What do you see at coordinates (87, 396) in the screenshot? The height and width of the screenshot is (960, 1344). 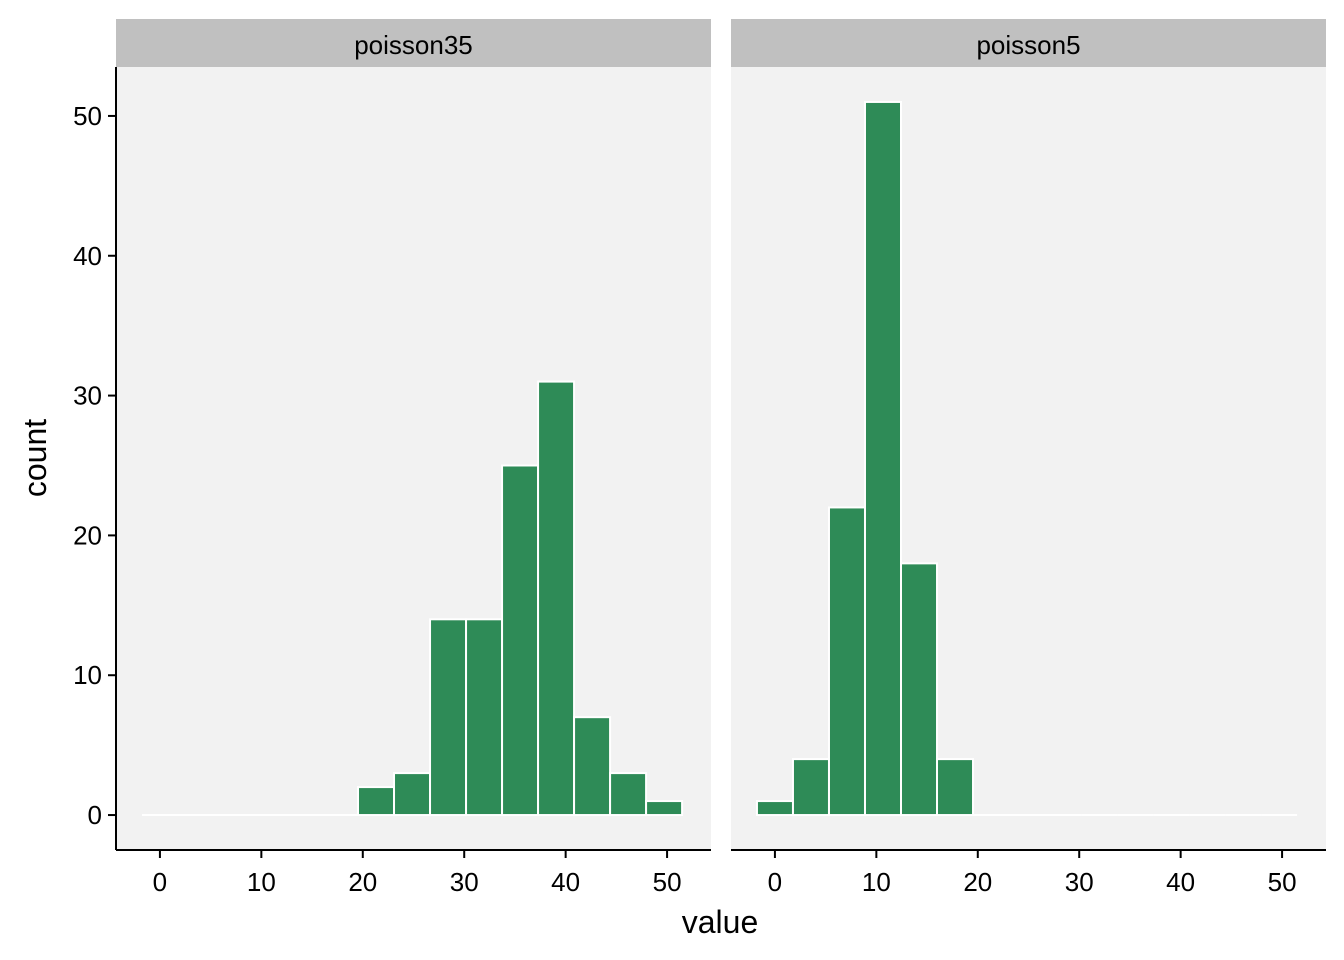 I see `y-tick-label: 30` at bounding box center [87, 396].